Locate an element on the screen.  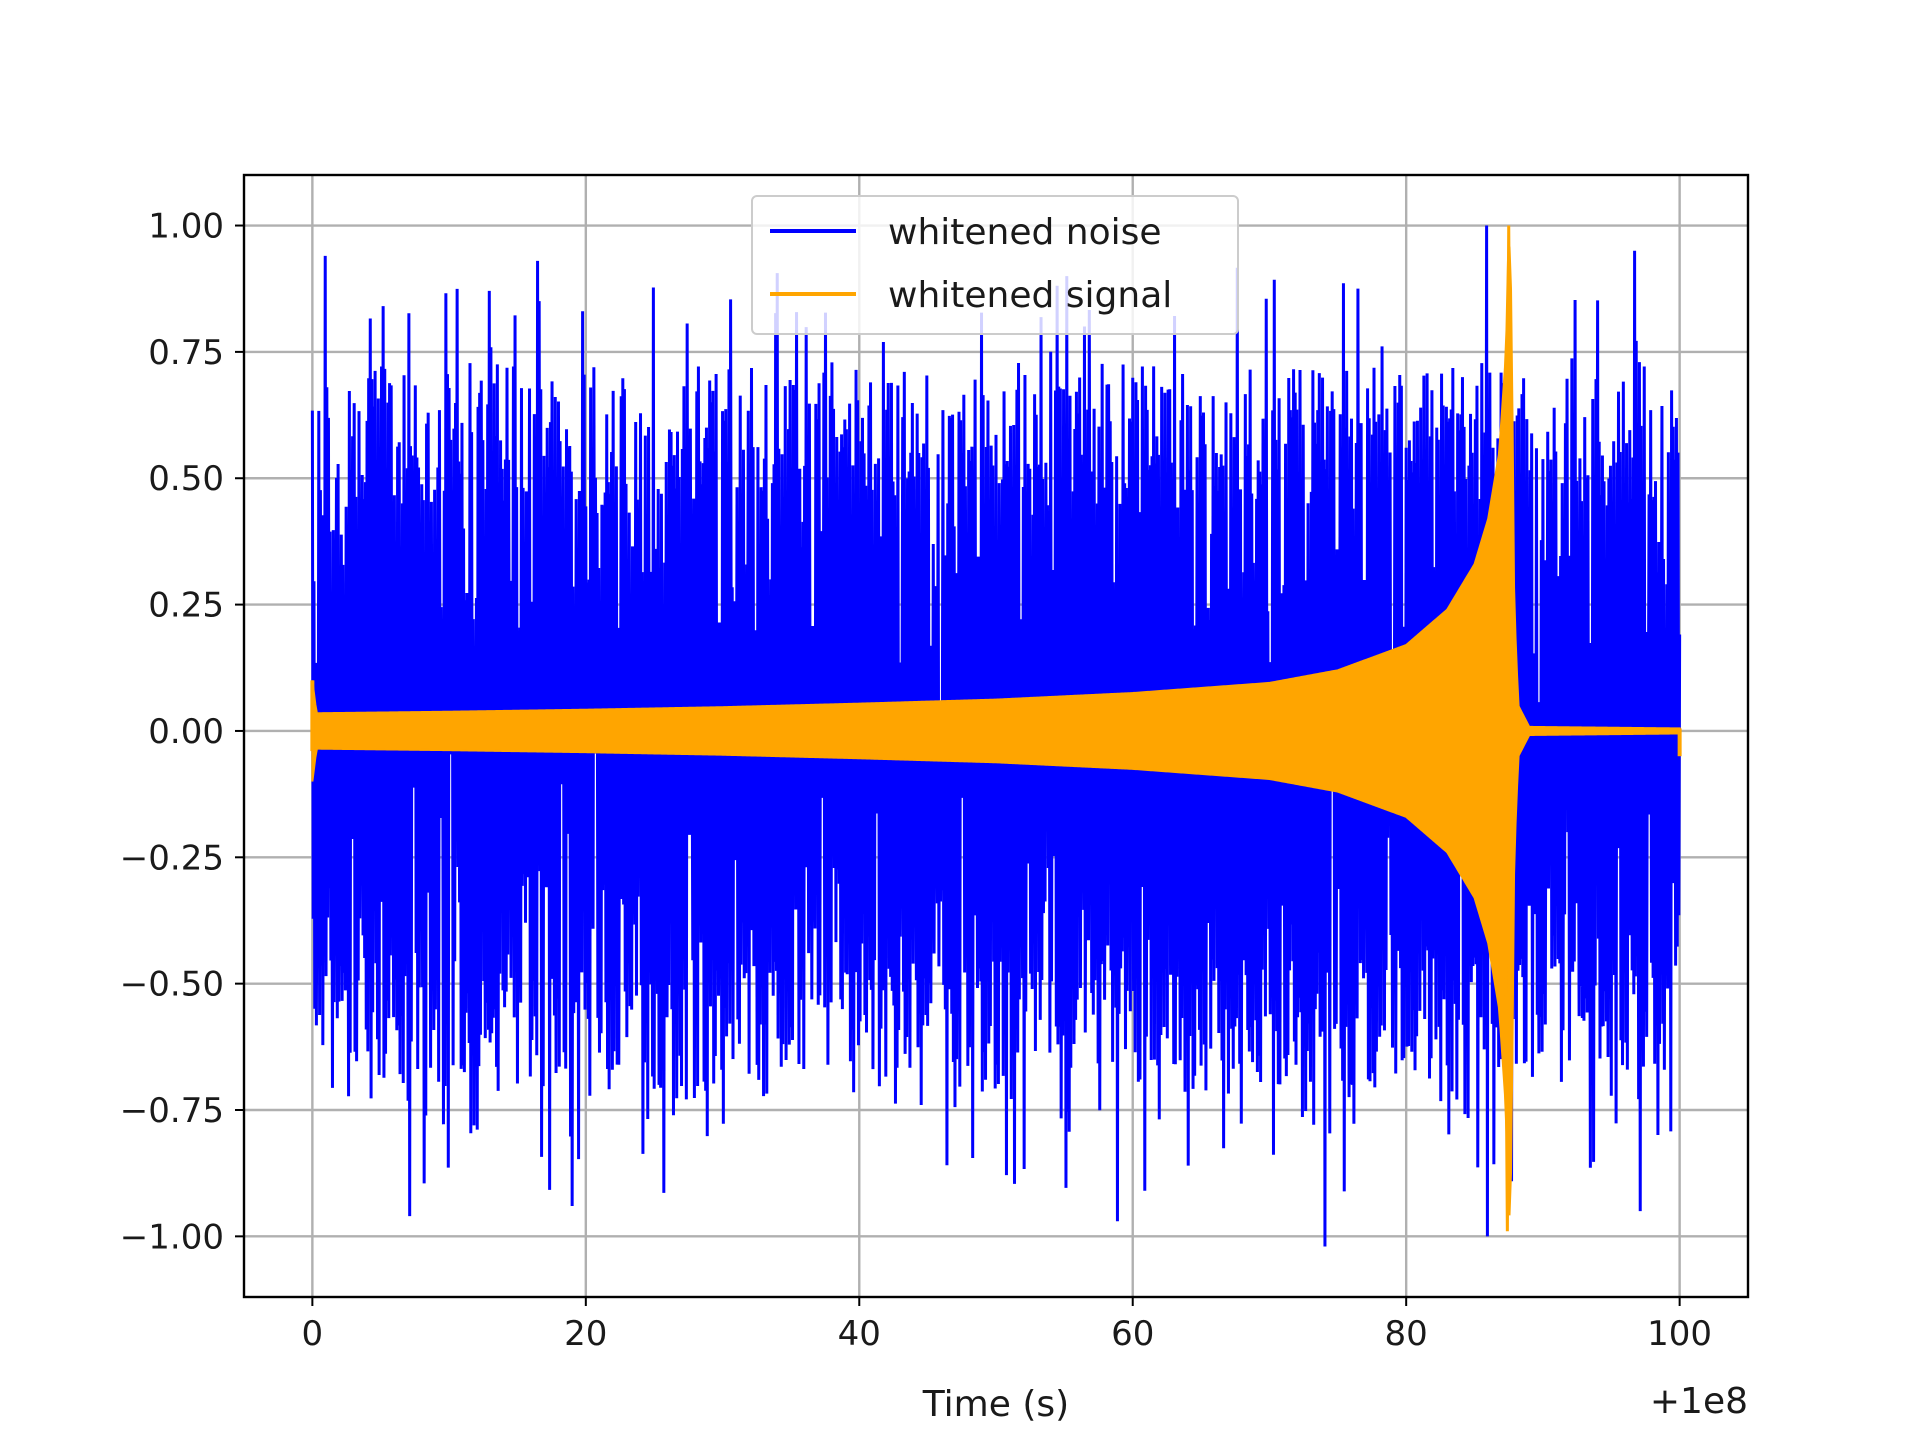
x-tick-label: 20 is located at coordinates (585, 1334).